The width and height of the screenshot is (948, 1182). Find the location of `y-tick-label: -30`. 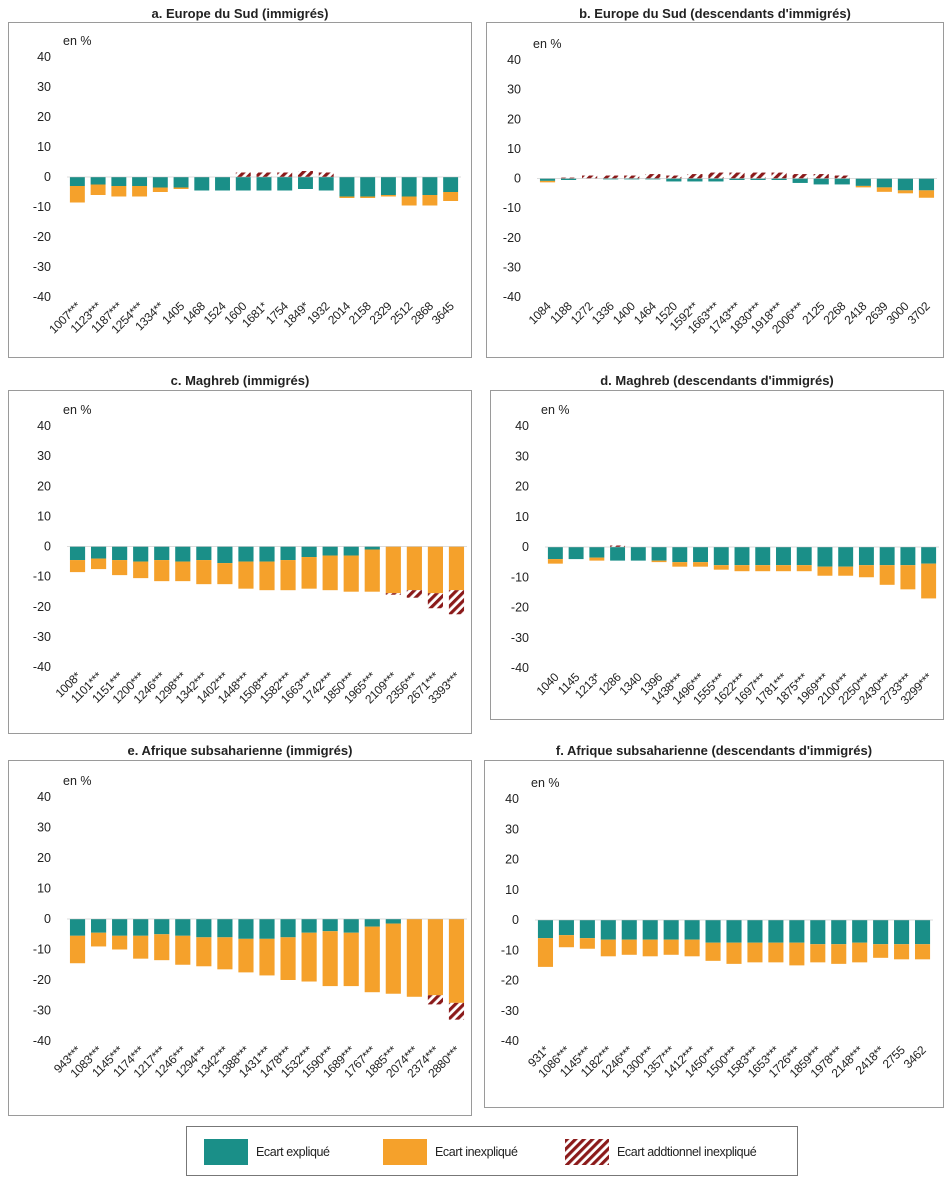

y-tick-label: -30 is located at coordinates (42, 637).